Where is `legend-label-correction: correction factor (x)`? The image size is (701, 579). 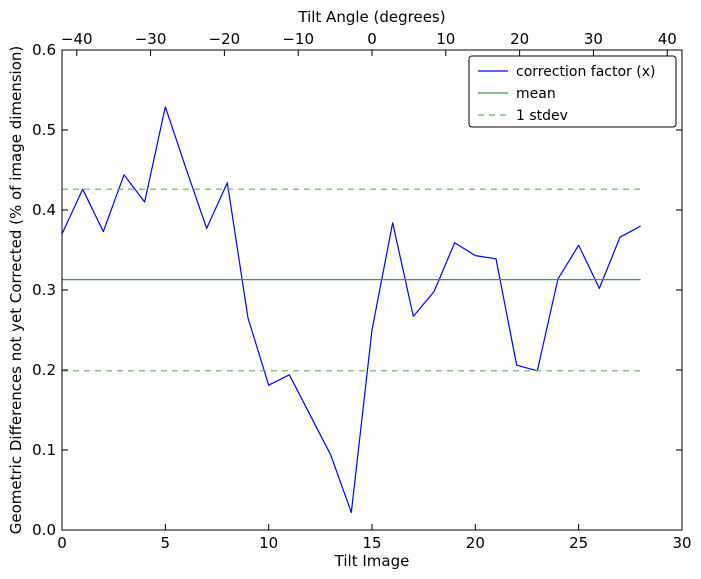
legend-label-correction: correction factor (x) is located at coordinates (585, 72).